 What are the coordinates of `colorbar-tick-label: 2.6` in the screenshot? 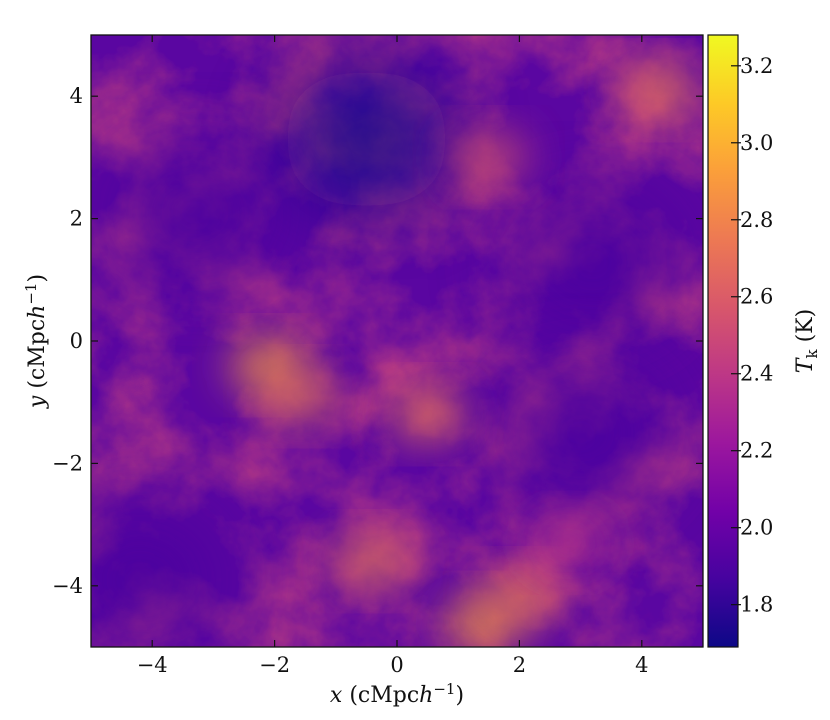 It's located at (756, 297).